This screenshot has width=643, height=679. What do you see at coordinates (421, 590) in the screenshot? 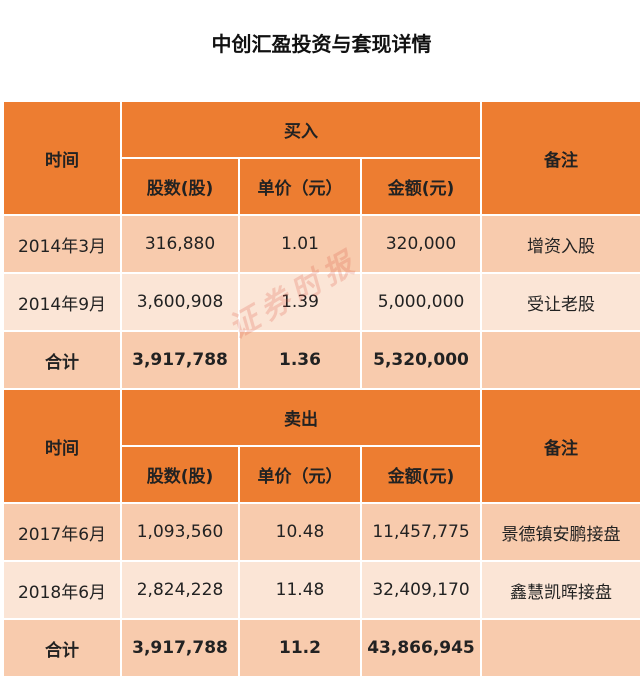
I see `row-amount: 32,409,170` at bounding box center [421, 590].